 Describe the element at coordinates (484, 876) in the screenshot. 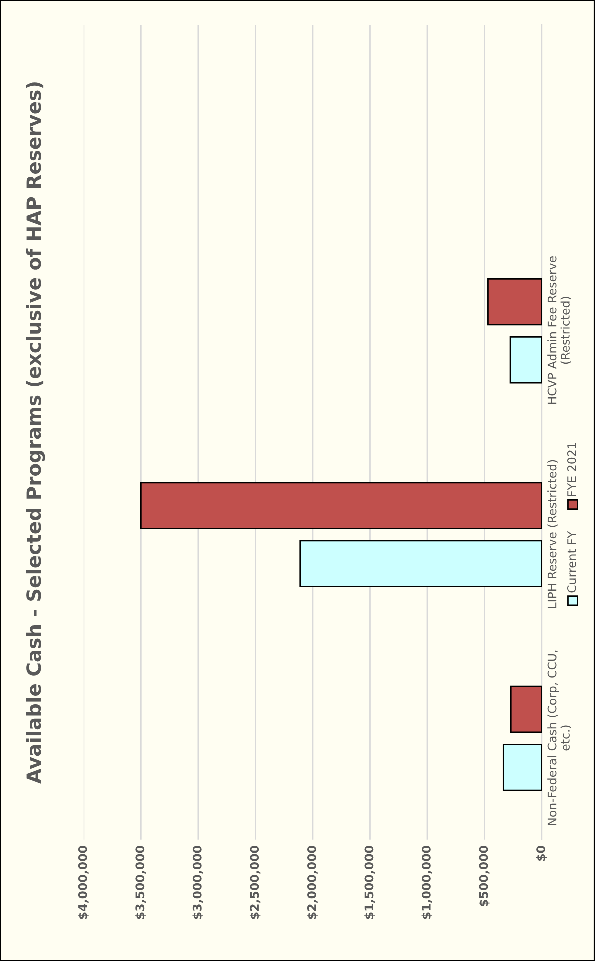

I see `x-tick-label: $500,000` at that location.